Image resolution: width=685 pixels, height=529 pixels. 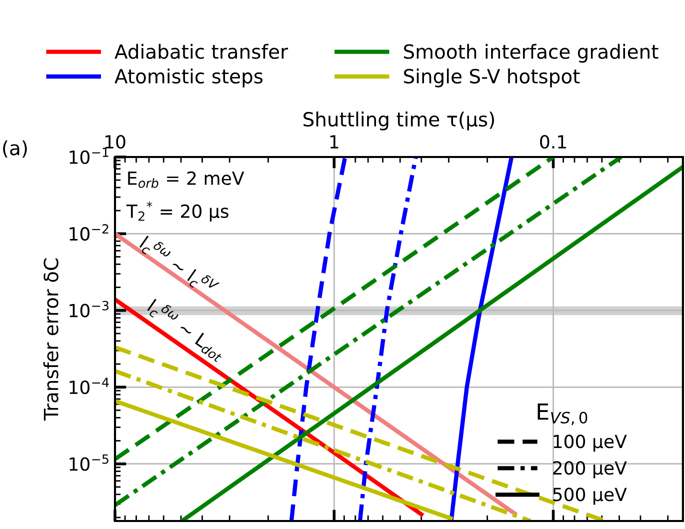 What do you see at coordinates (179, 266) in the screenshot?
I see `annotation: l$_{c}$$^{δω}$ ~ l$_{c}$$^{δV}$` at bounding box center [179, 266].